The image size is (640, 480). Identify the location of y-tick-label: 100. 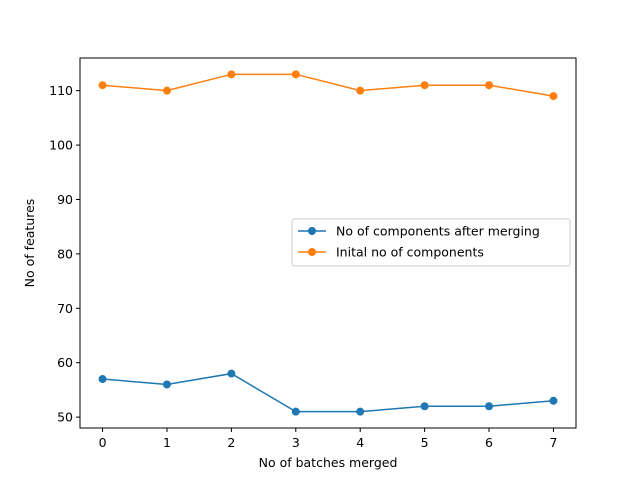
(61, 145).